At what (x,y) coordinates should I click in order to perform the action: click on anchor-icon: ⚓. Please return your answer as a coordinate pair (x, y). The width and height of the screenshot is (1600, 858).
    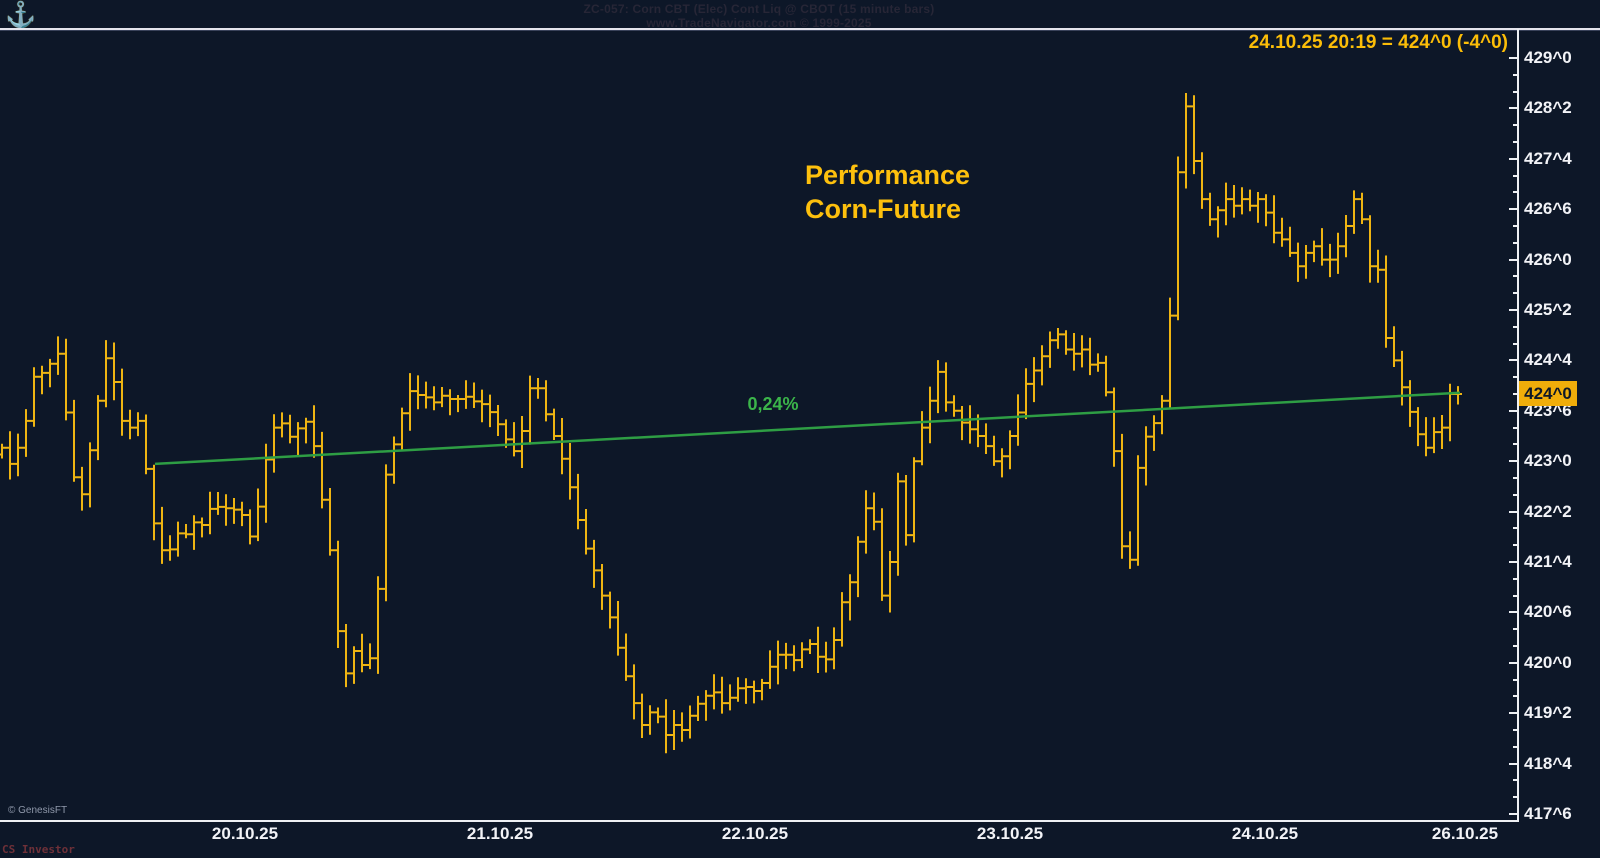
    Looking at the image, I should click on (21, 15).